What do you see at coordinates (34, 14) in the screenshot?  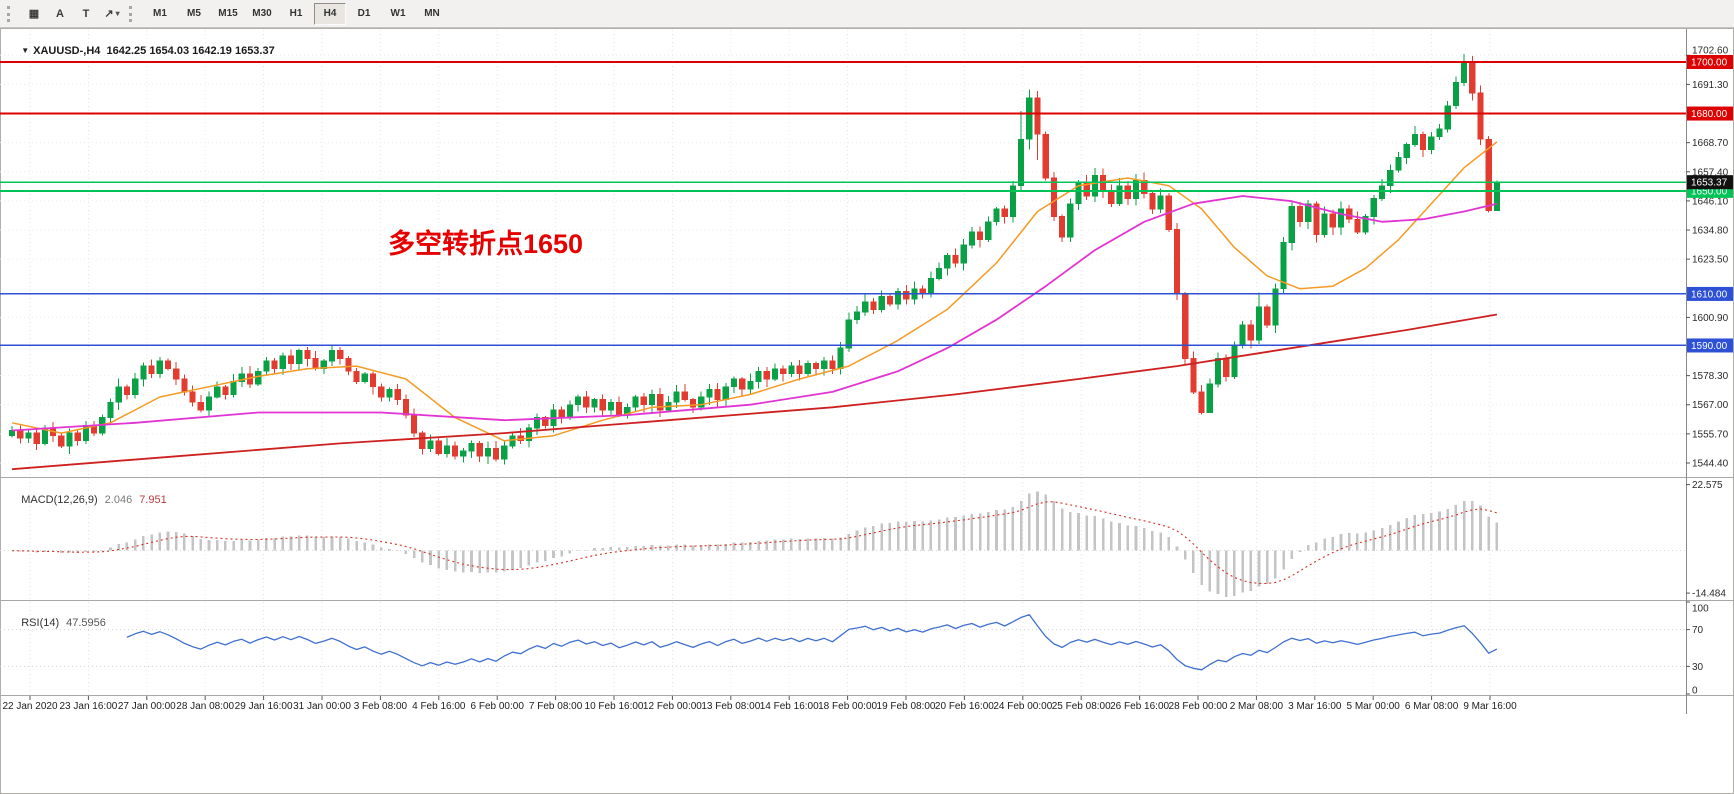 I see `grid-tool-button: ▦` at bounding box center [34, 14].